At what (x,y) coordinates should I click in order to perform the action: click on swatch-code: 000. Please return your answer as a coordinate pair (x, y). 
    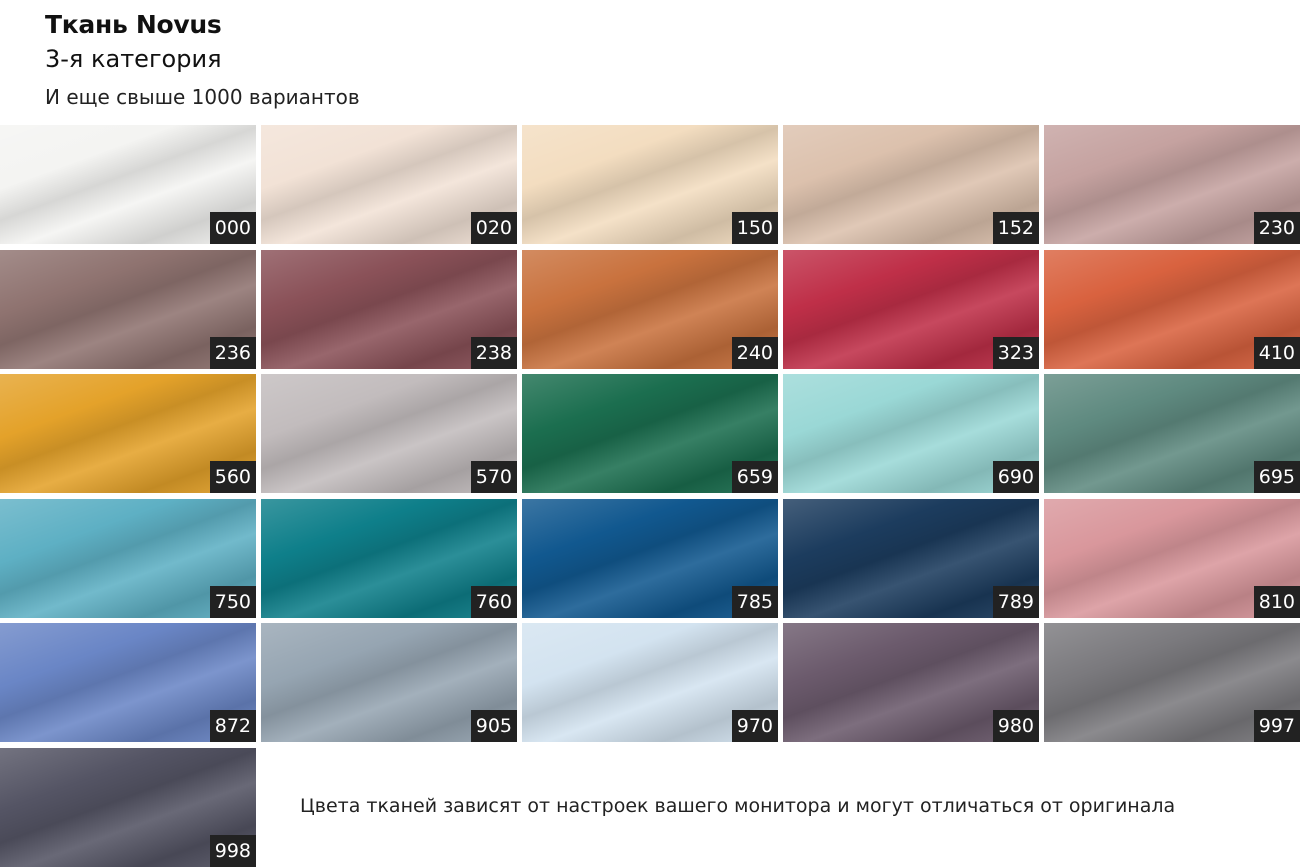
    Looking at the image, I should click on (232, 228).